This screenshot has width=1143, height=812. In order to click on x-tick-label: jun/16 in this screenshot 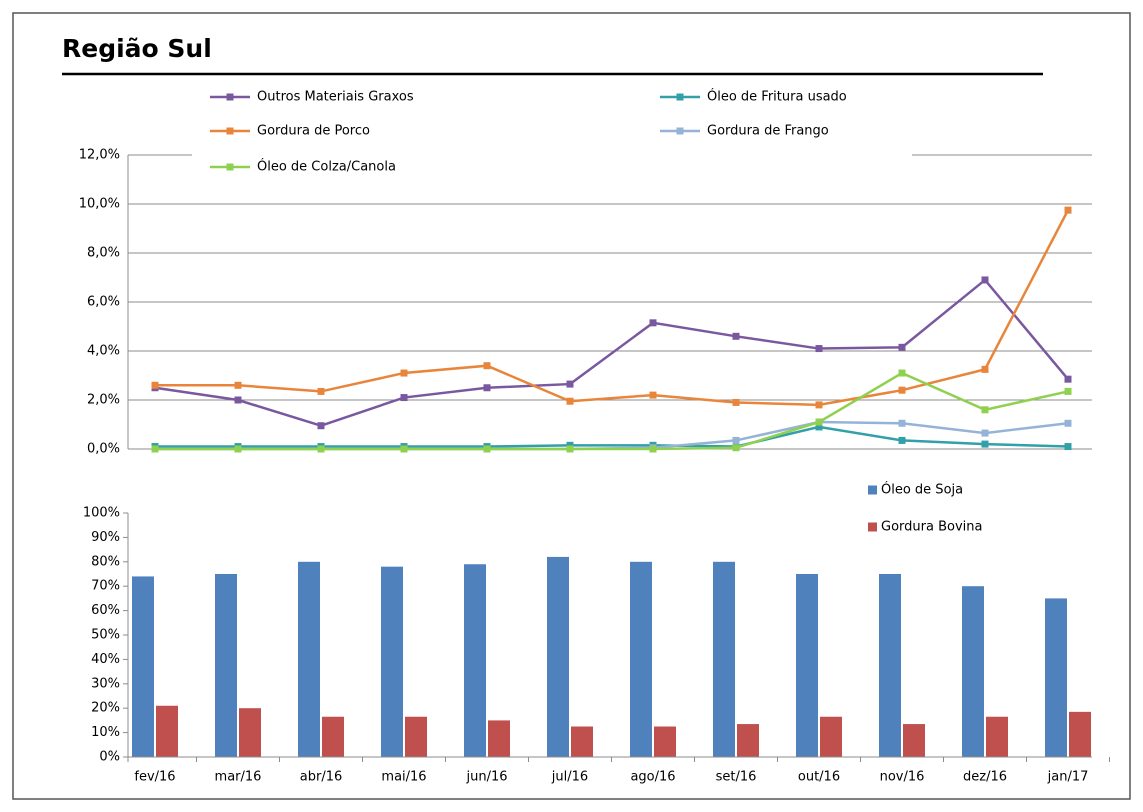, I will do `click(486, 777)`.